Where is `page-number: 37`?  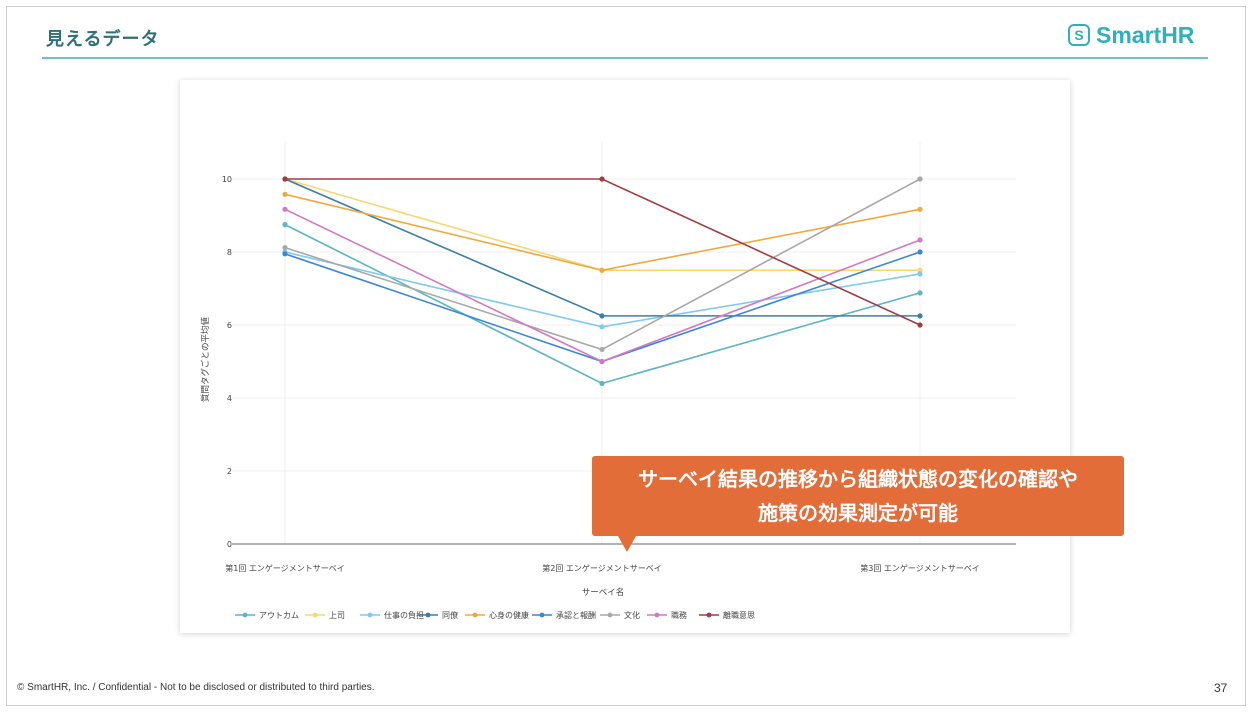 page-number: 37 is located at coordinates (1221, 688).